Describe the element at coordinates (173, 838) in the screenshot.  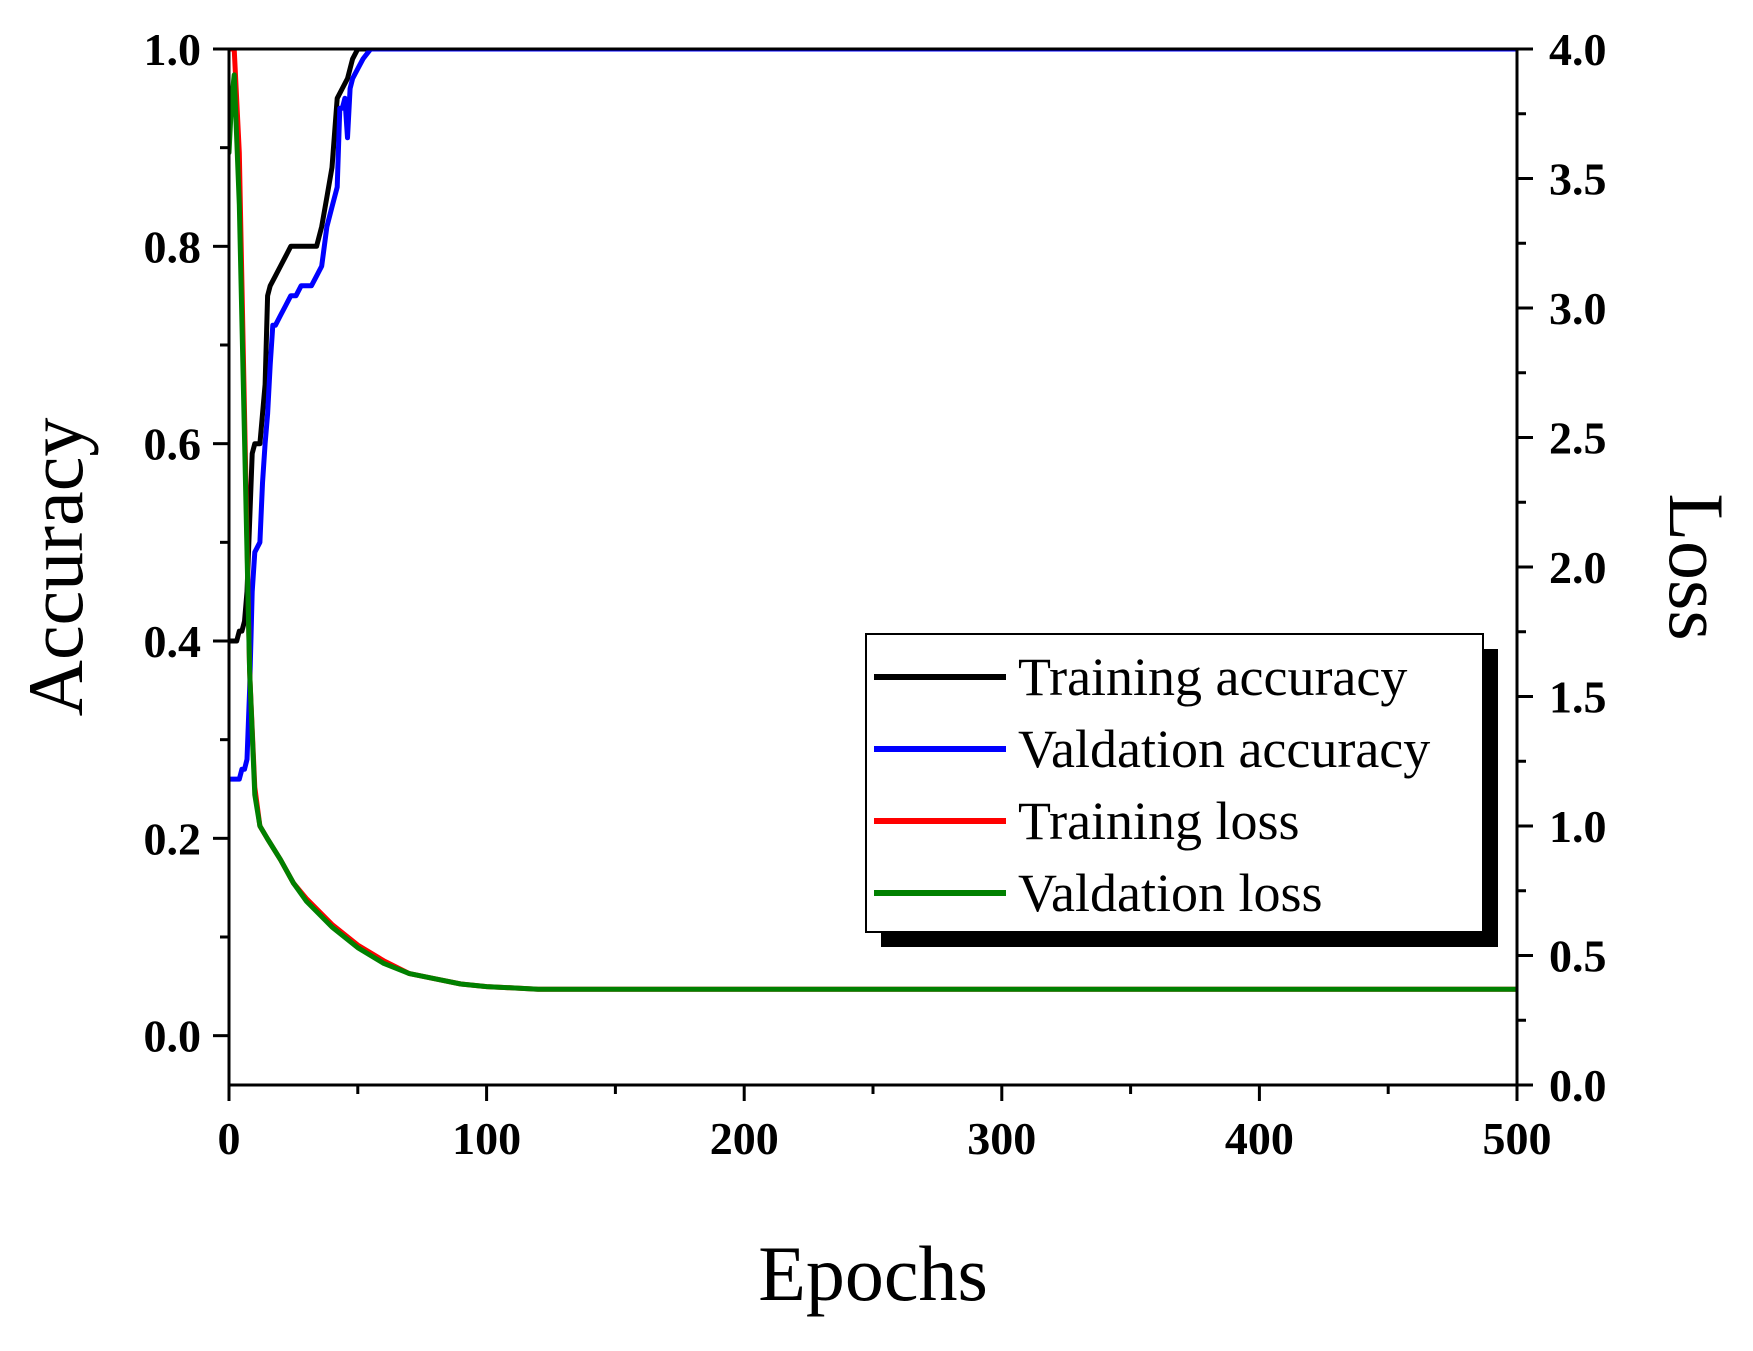
I see `y-left-tick-label: 0.2` at that location.